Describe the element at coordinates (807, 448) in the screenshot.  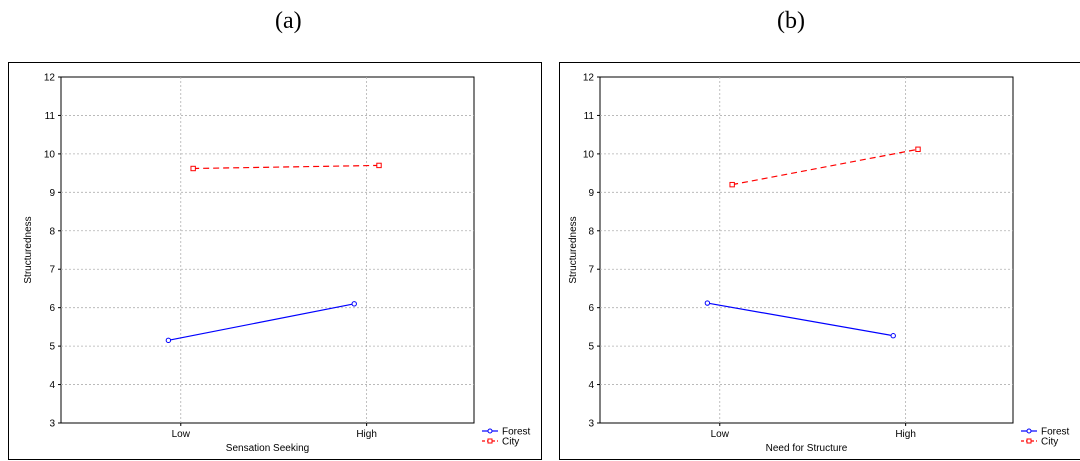
I see `x-axis-title: Need for Structure` at that location.